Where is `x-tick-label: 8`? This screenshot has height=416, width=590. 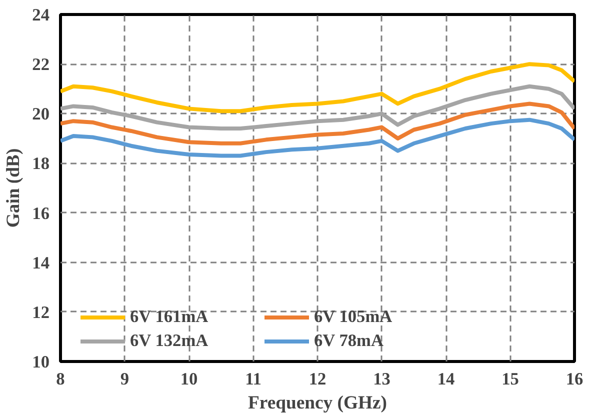
x-tick-label: 8 is located at coordinates (61, 379).